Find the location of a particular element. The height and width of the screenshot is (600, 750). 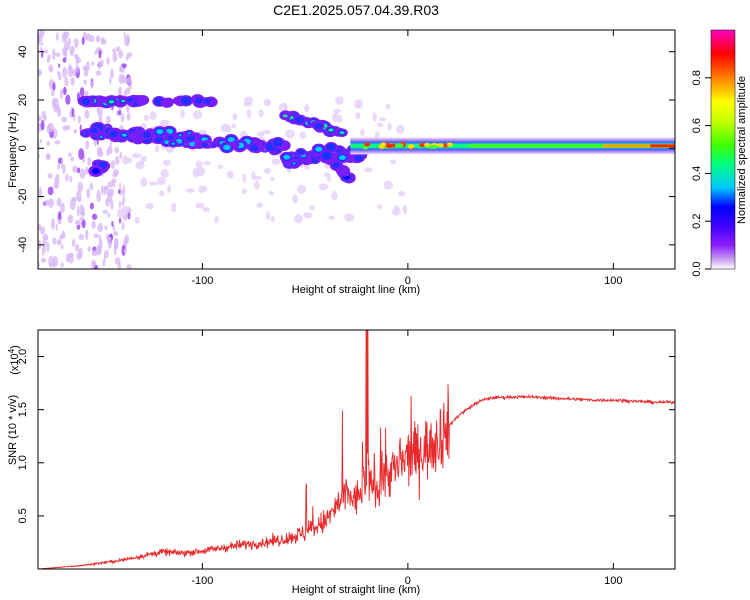

colorbar-ticks: 0.0 0.2 0.4 0.6 0.8 is located at coordinates (701, 173).